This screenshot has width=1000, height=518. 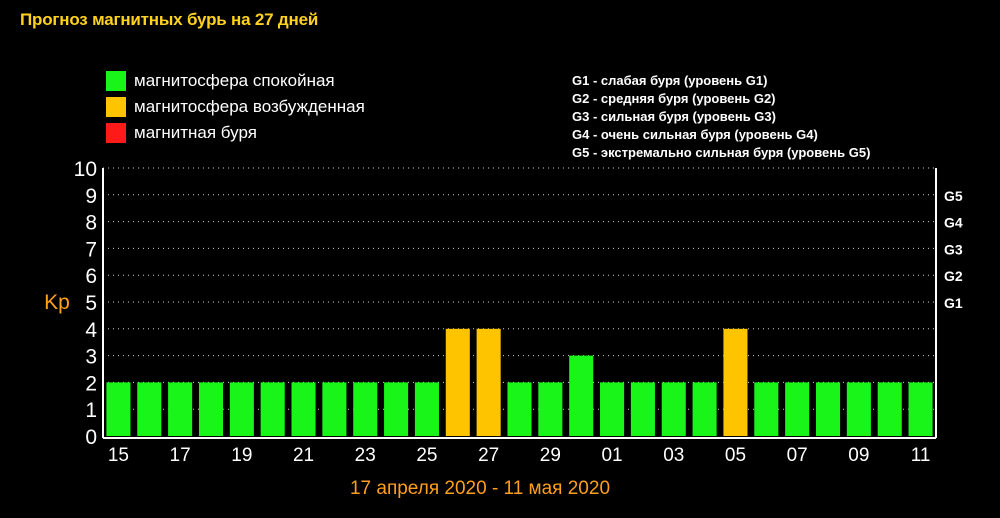 I want to click on x-tick-label: 11, so click(x=921, y=455).